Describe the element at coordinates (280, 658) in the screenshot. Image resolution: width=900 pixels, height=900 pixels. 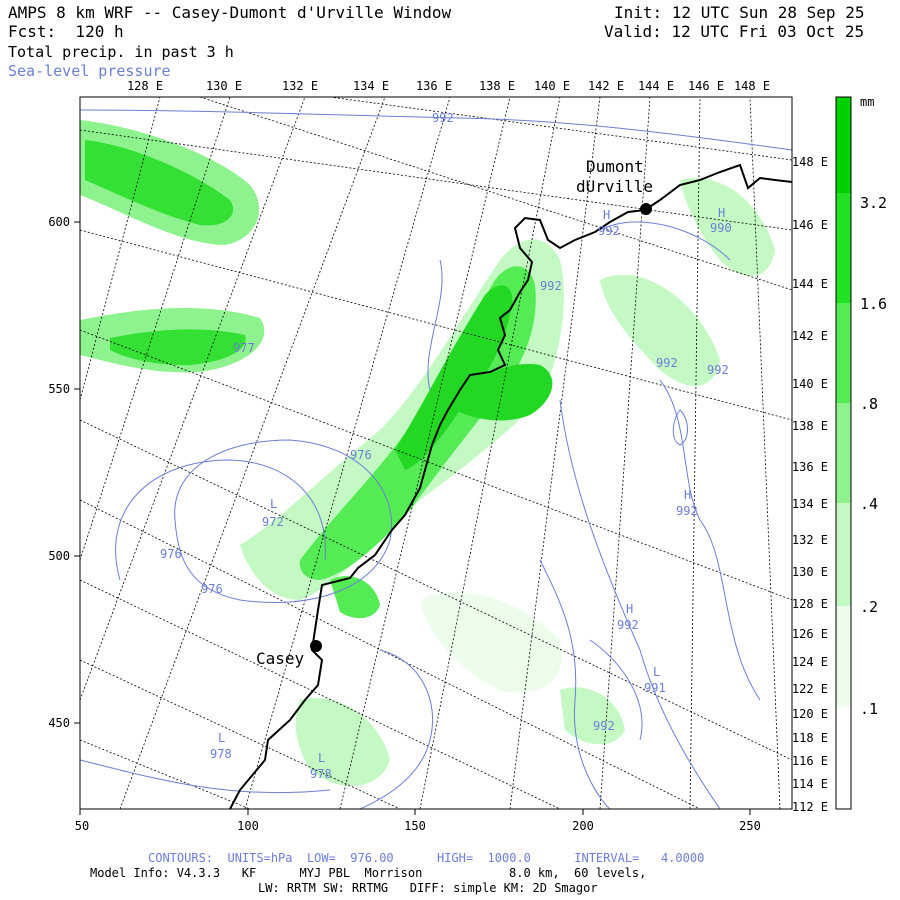
I see `place-label-casey: Casey` at that location.